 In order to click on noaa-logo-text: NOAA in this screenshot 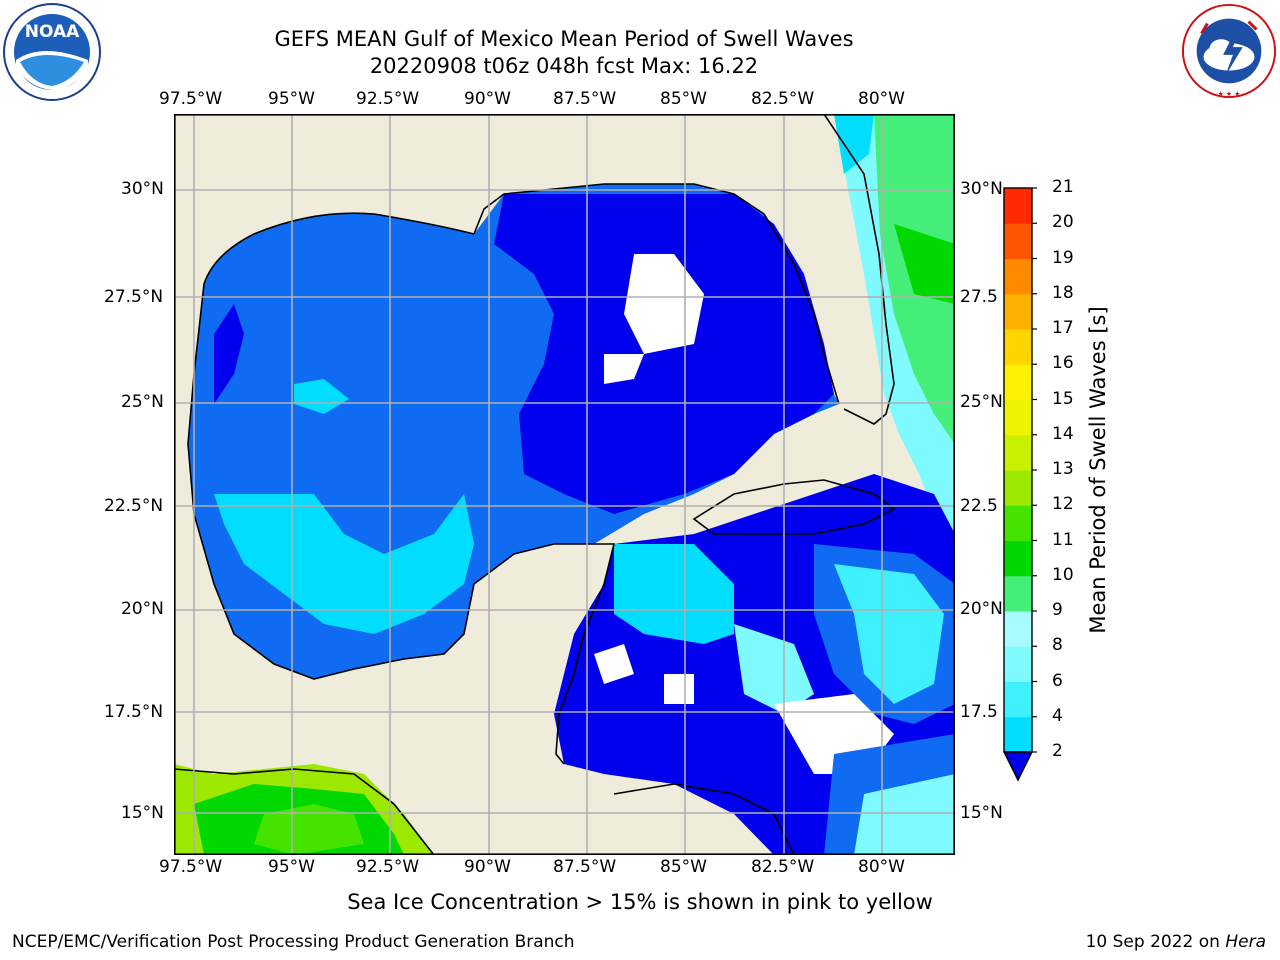, I will do `click(52, 32)`.